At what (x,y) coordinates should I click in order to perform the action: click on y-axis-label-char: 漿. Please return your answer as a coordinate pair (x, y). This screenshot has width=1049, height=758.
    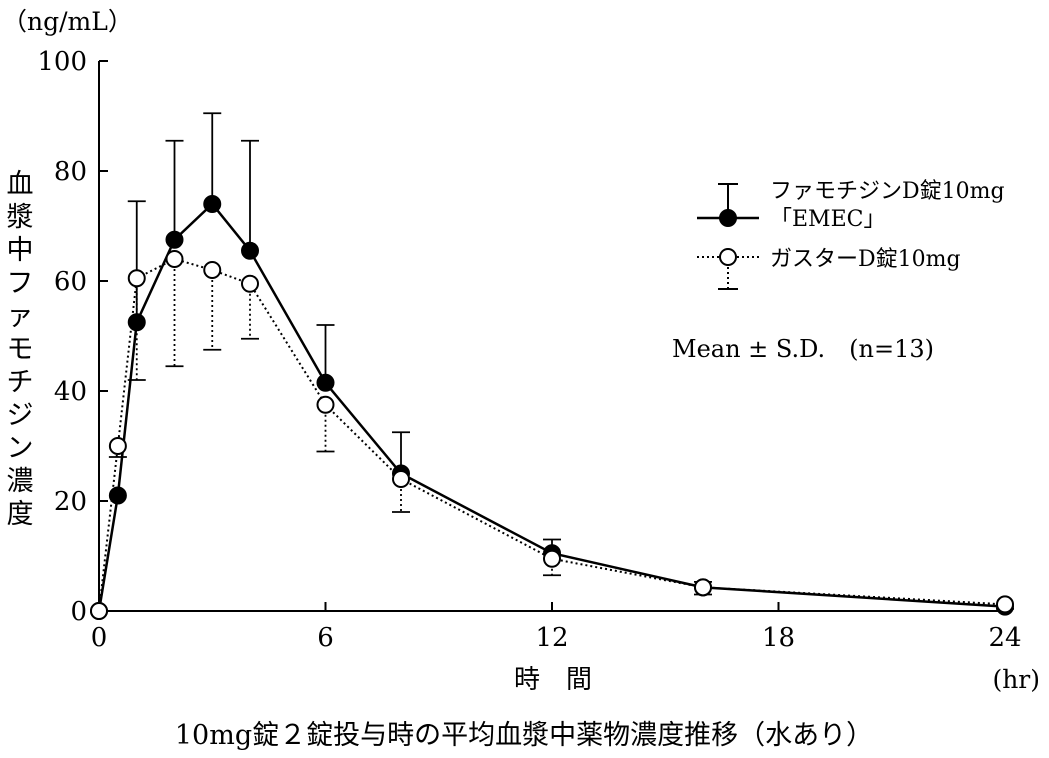
    Looking at the image, I should click on (20, 217).